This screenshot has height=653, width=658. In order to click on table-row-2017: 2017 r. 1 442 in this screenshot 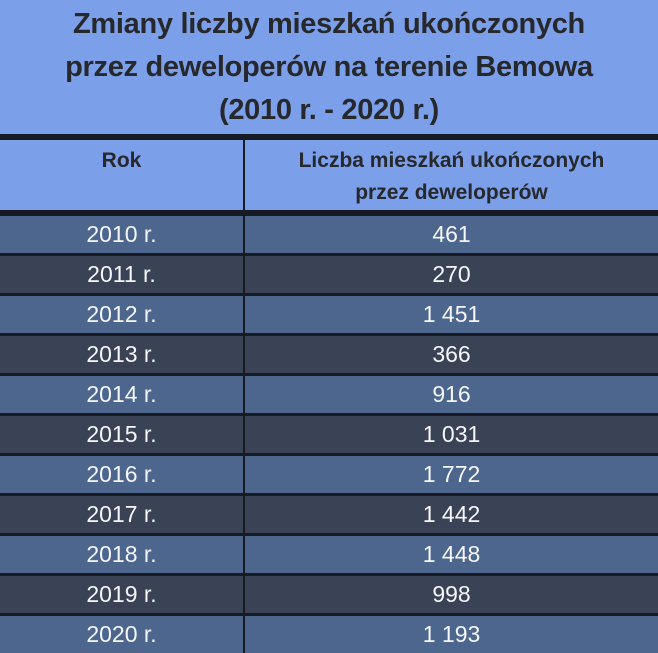, I will do `click(329, 513)`.